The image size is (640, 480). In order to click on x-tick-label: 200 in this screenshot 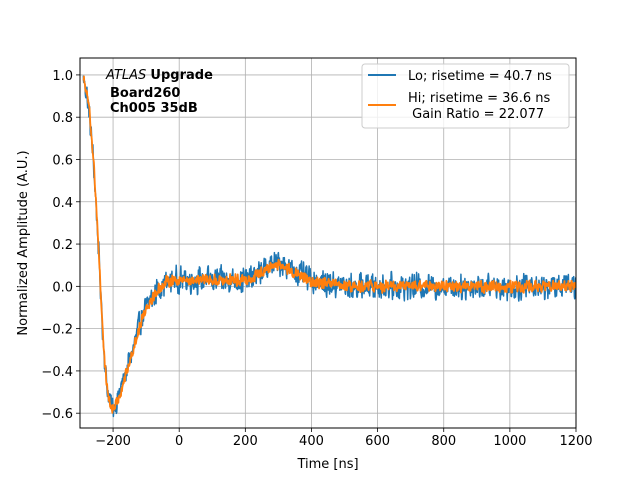, I will do `click(245, 441)`.